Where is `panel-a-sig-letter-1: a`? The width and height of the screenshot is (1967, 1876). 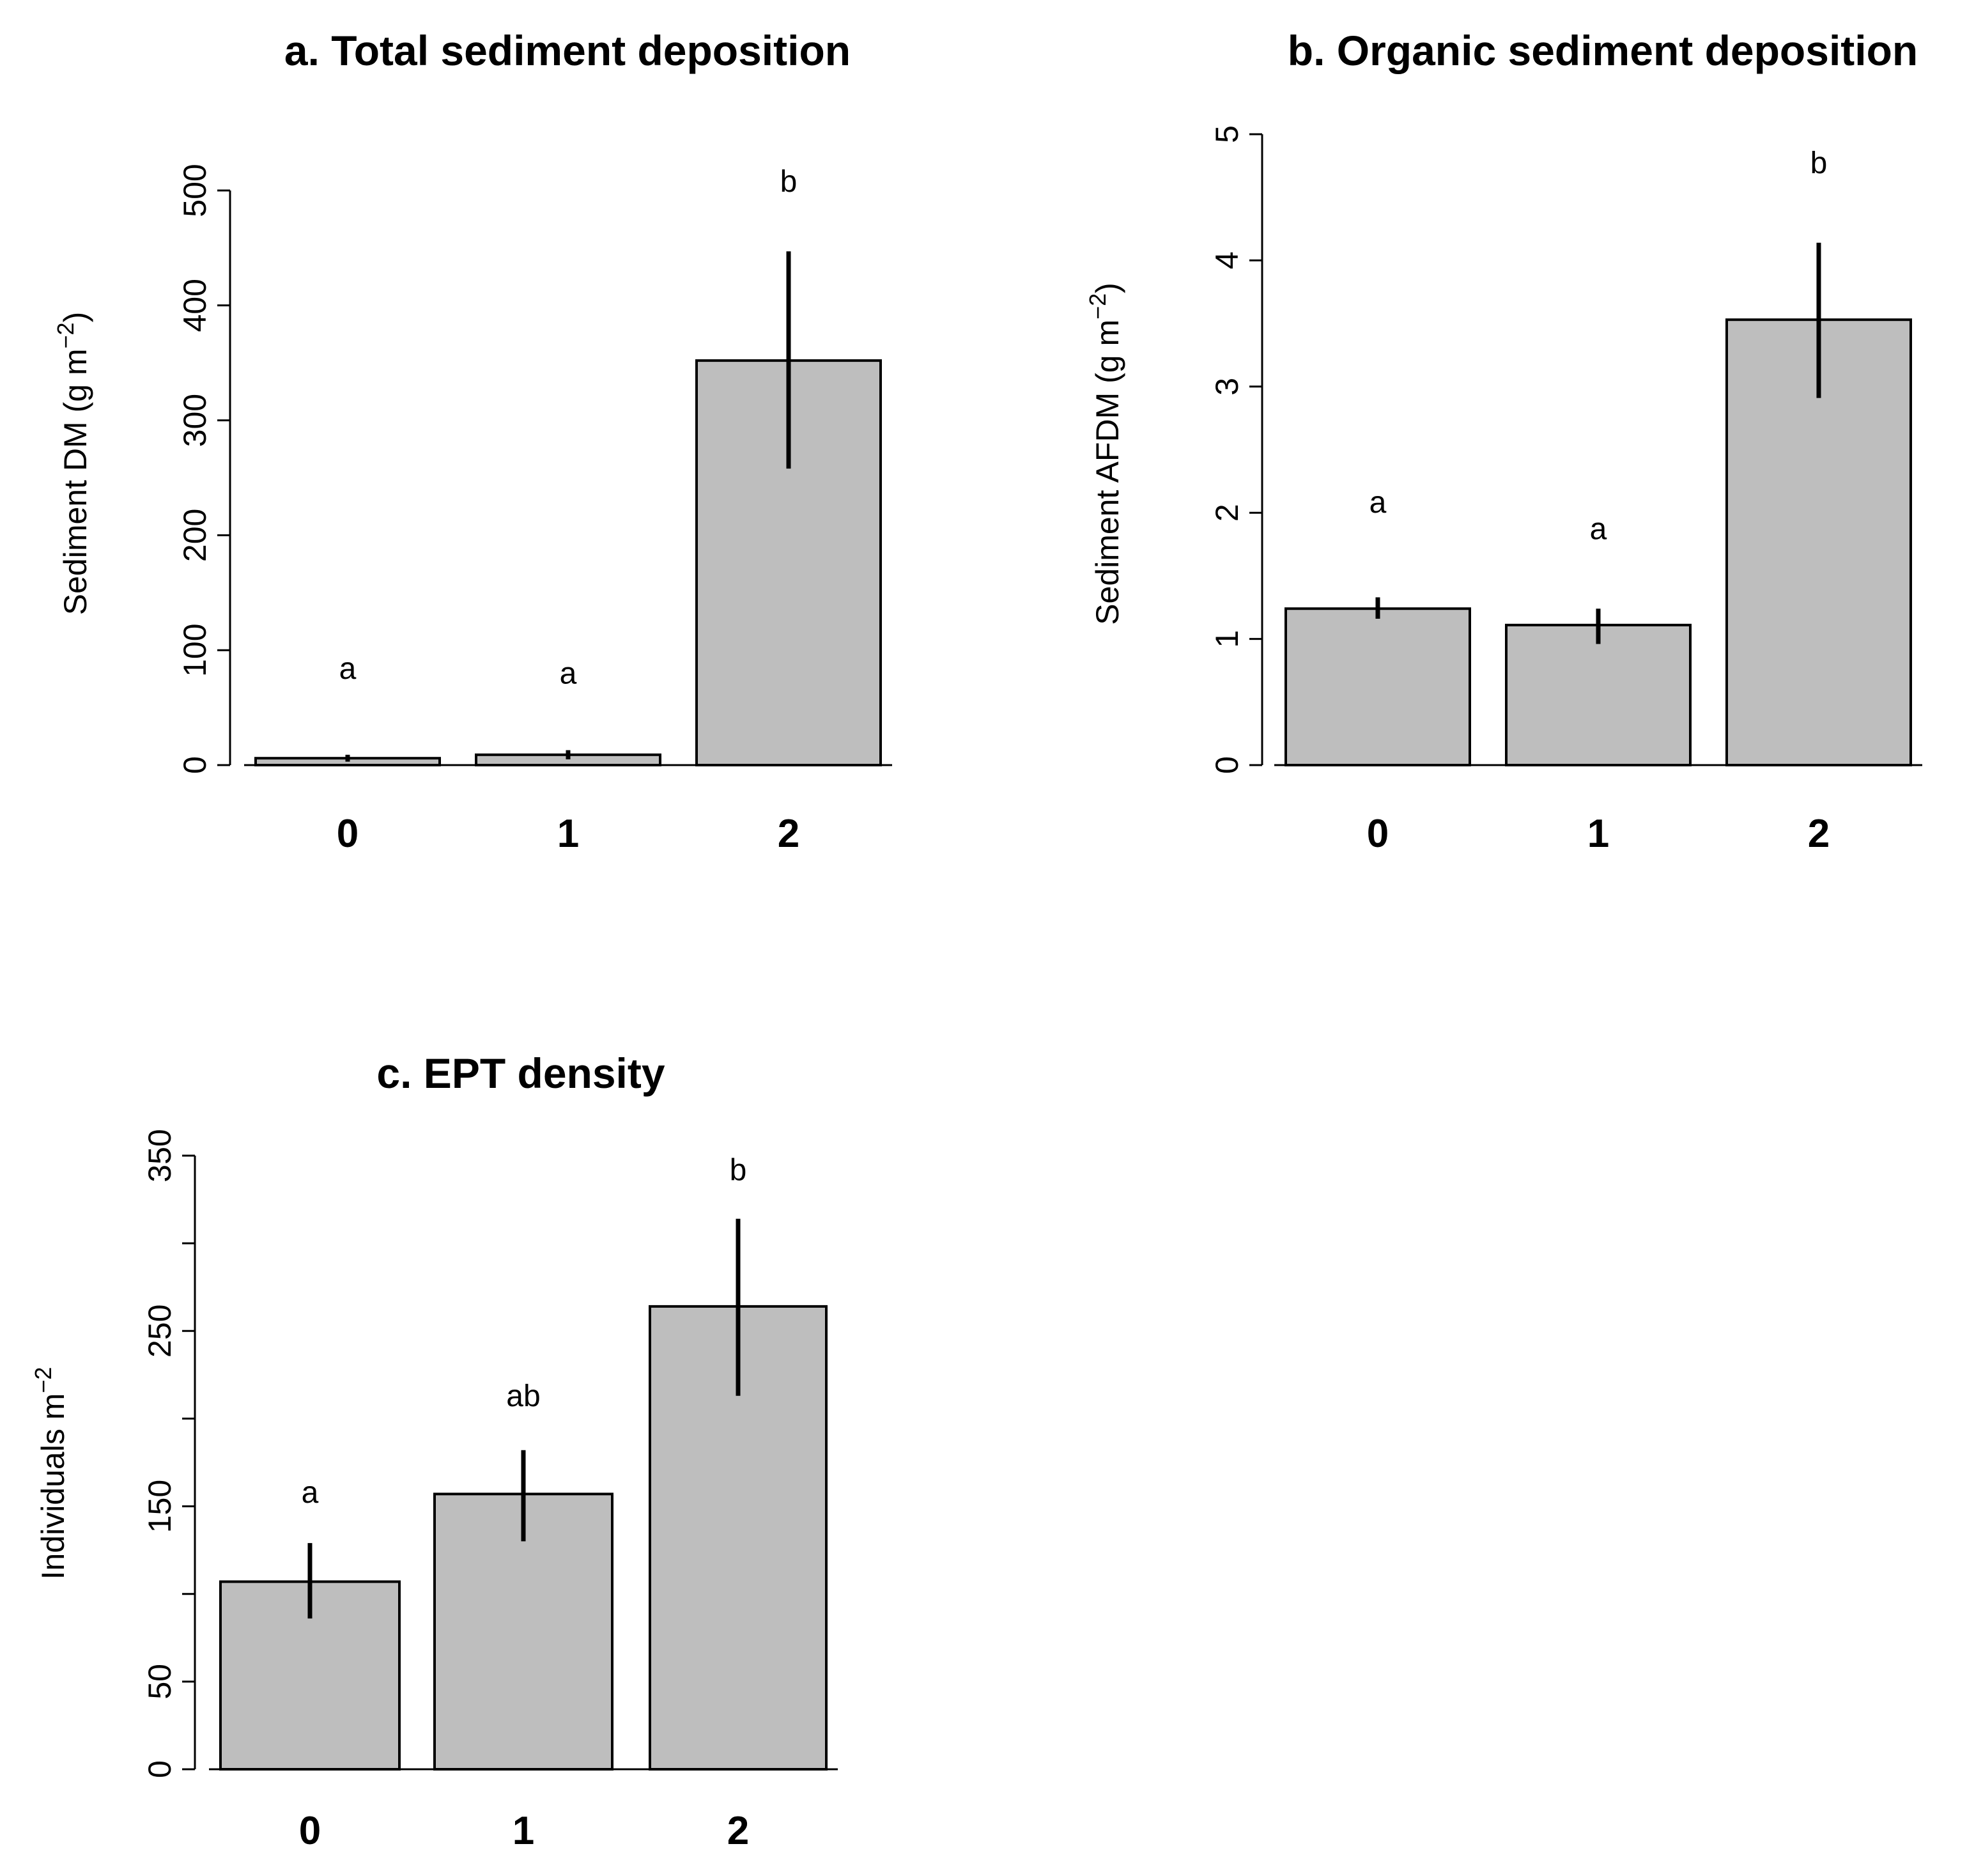 panel-a-sig-letter-1: a is located at coordinates (568, 673).